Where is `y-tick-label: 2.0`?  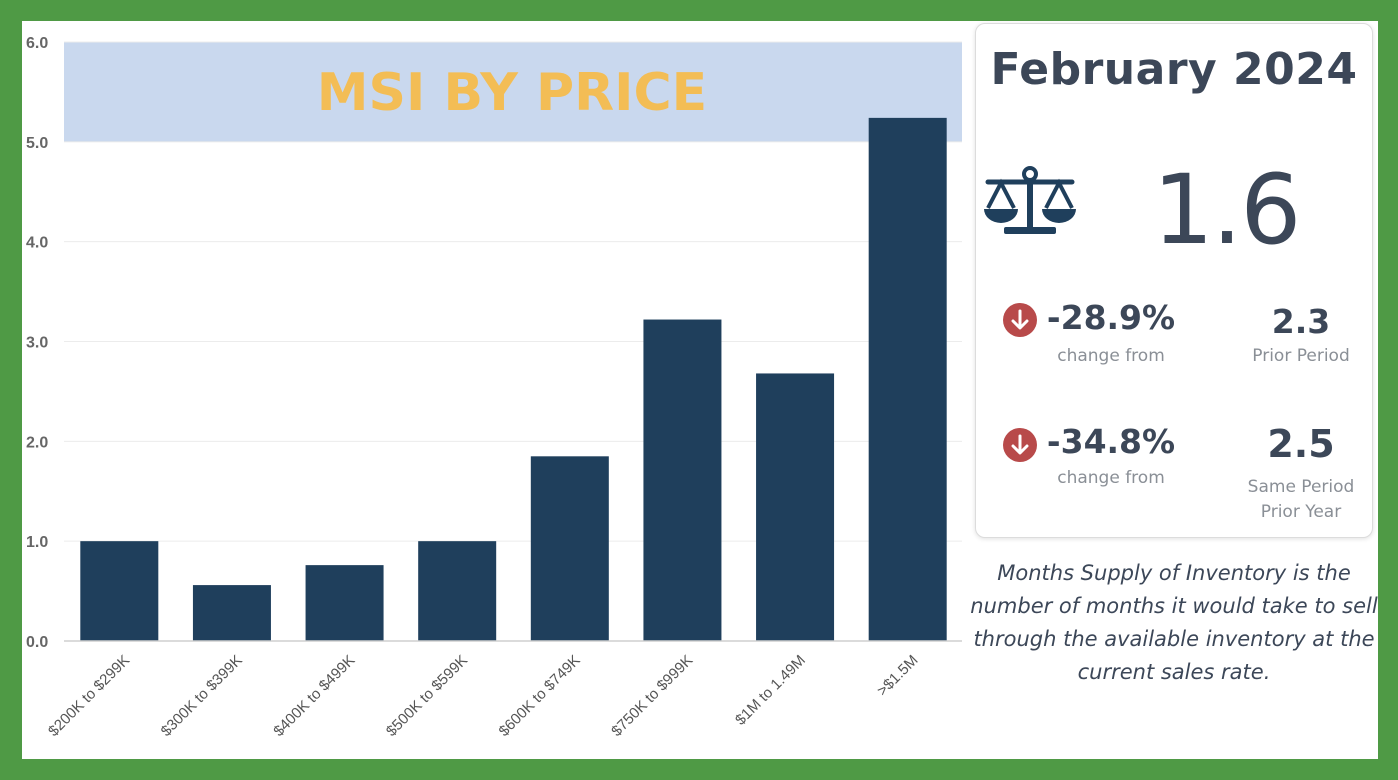 y-tick-label: 2.0 is located at coordinates (37, 442).